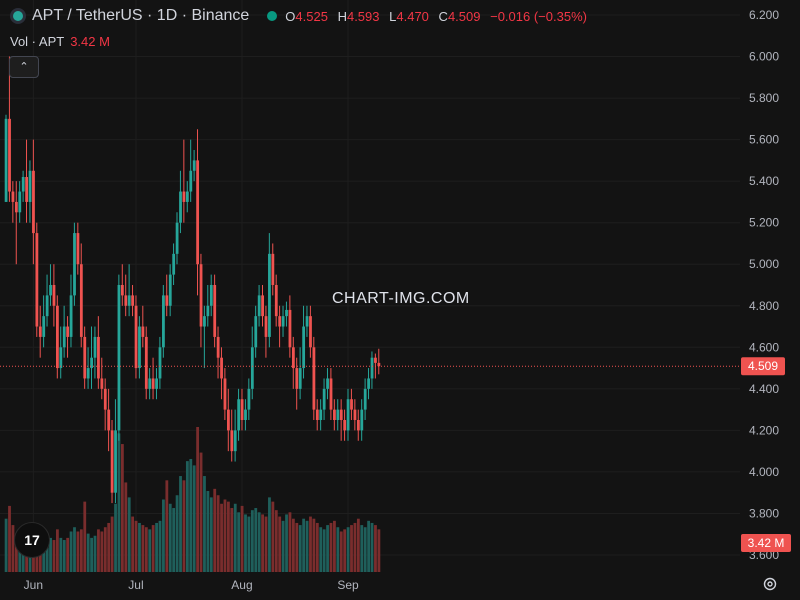 This screenshot has width=800, height=600. Describe the element at coordinates (770, 584) in the screenshot. I see `settings-gear-icon` at that location.